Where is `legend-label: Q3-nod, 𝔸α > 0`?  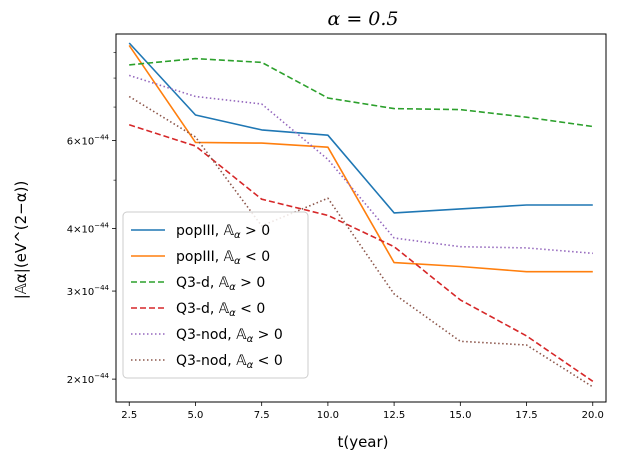 legend-label: Q3-nod, 𝔸α > 0 is located at coordinates (229, 336).